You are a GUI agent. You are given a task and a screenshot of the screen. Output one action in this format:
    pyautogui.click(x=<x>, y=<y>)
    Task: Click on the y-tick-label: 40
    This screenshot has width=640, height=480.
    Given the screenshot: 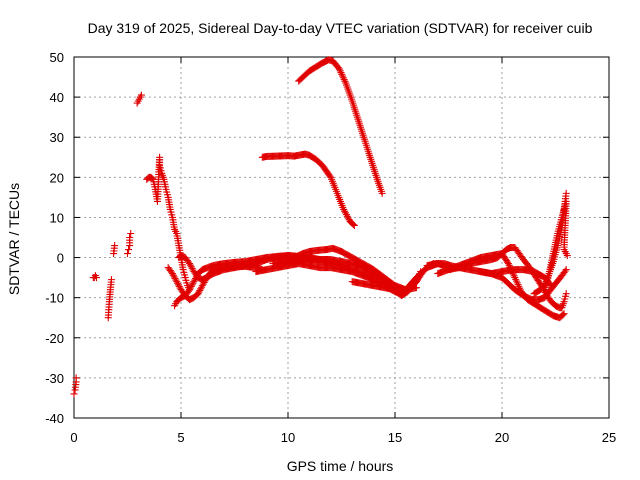 What is the action you would take?
    pyautogui.click(x=57, y=97)
    